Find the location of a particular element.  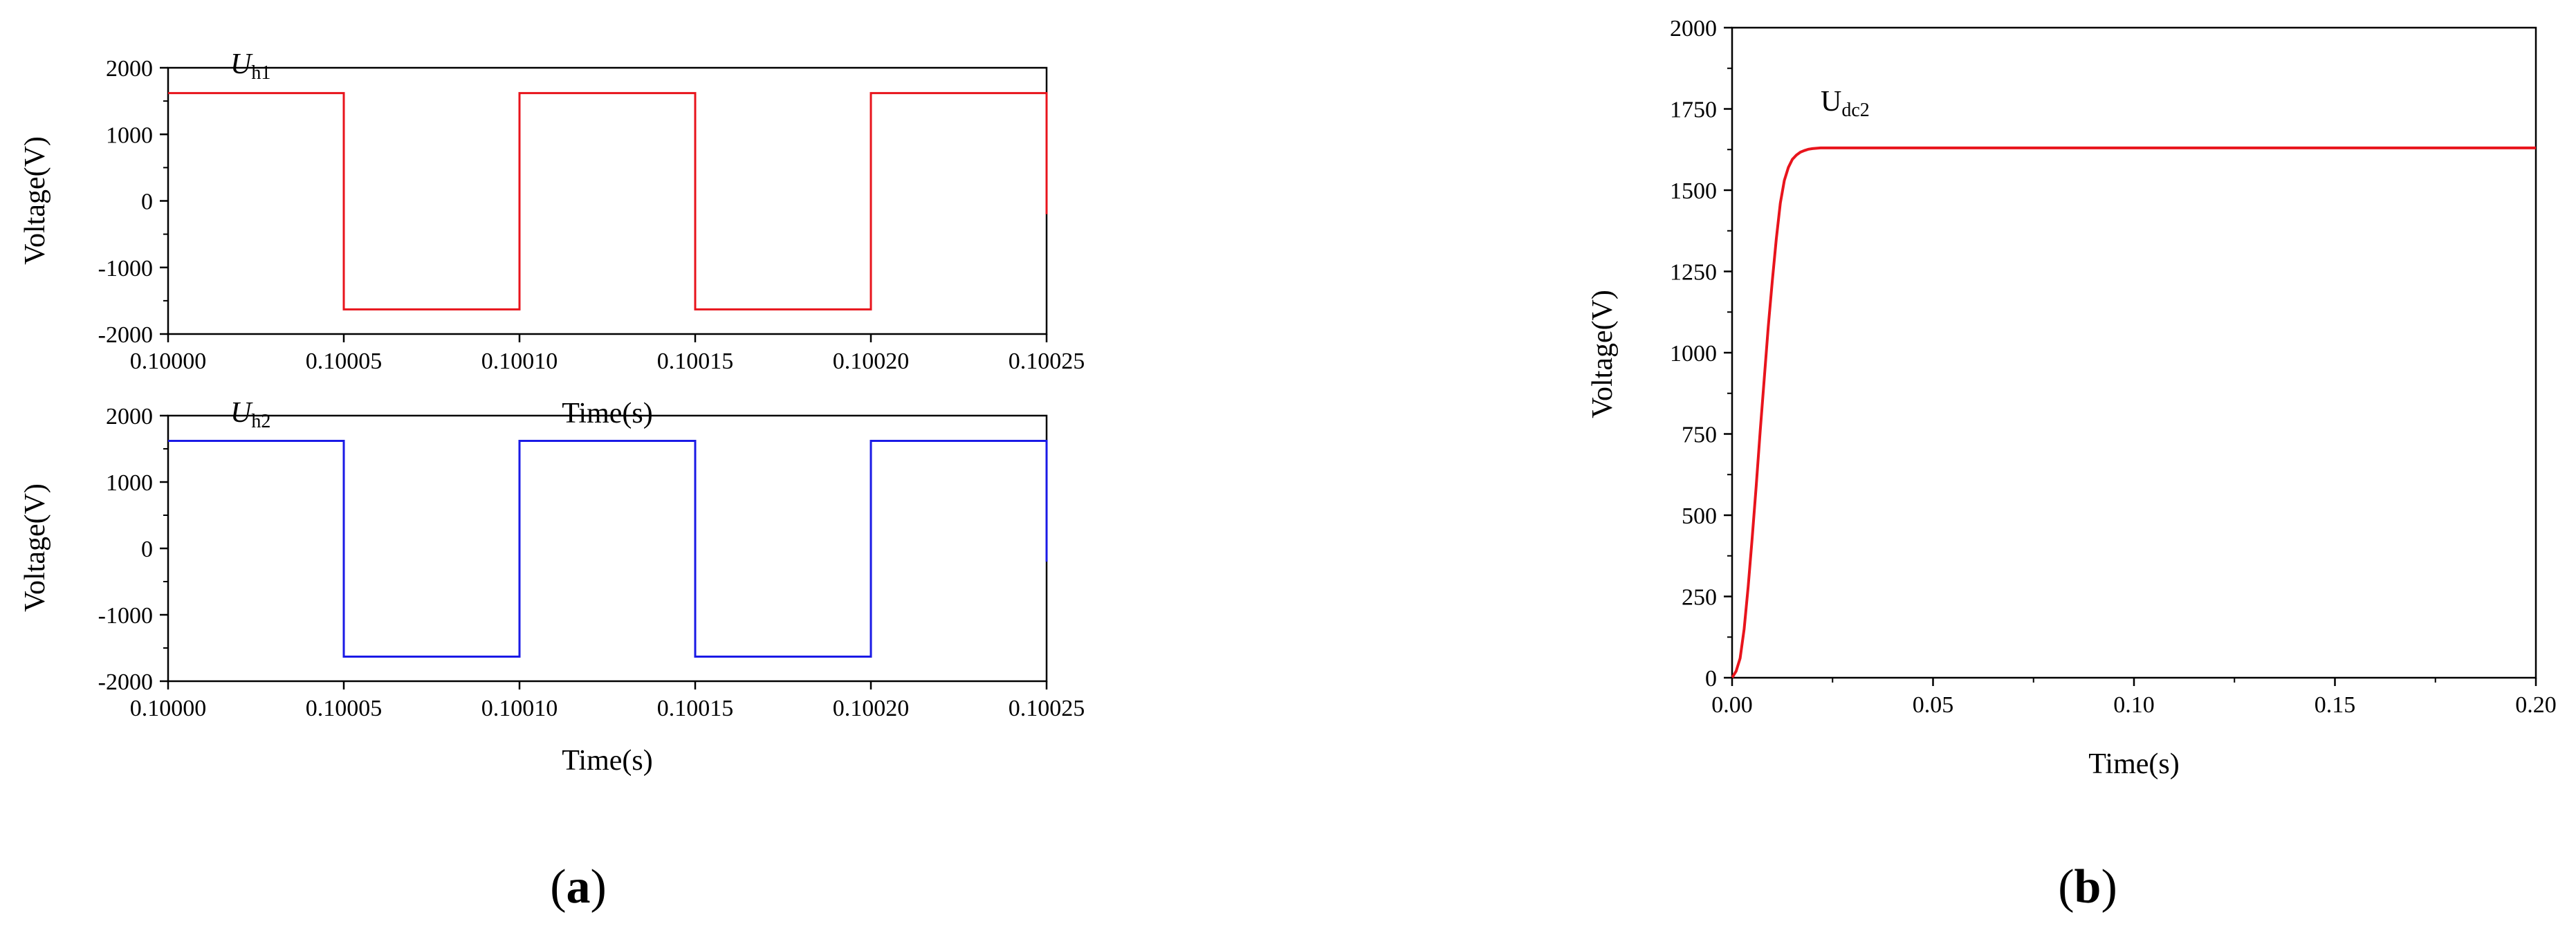

x-axis-label-uh2: Time(s) is located at coordinates (607, 761).